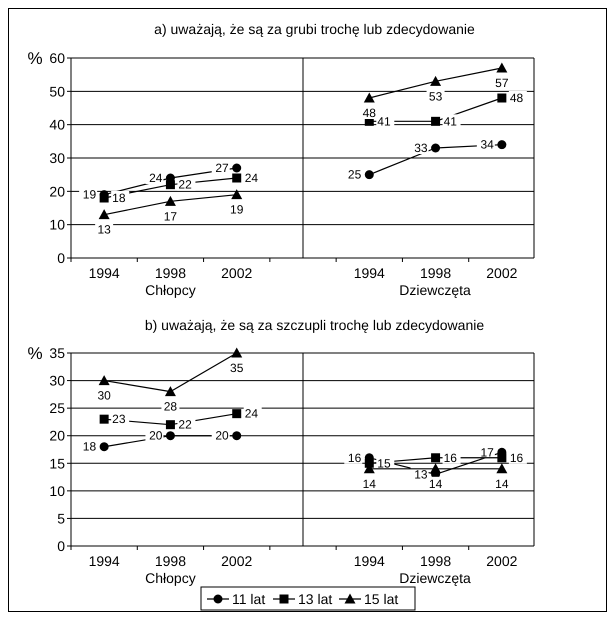 The image size is (616, 624). Describe the element at coordinates (61, 518) in the screenshot. I see `y-tick-label: 5` at that location.